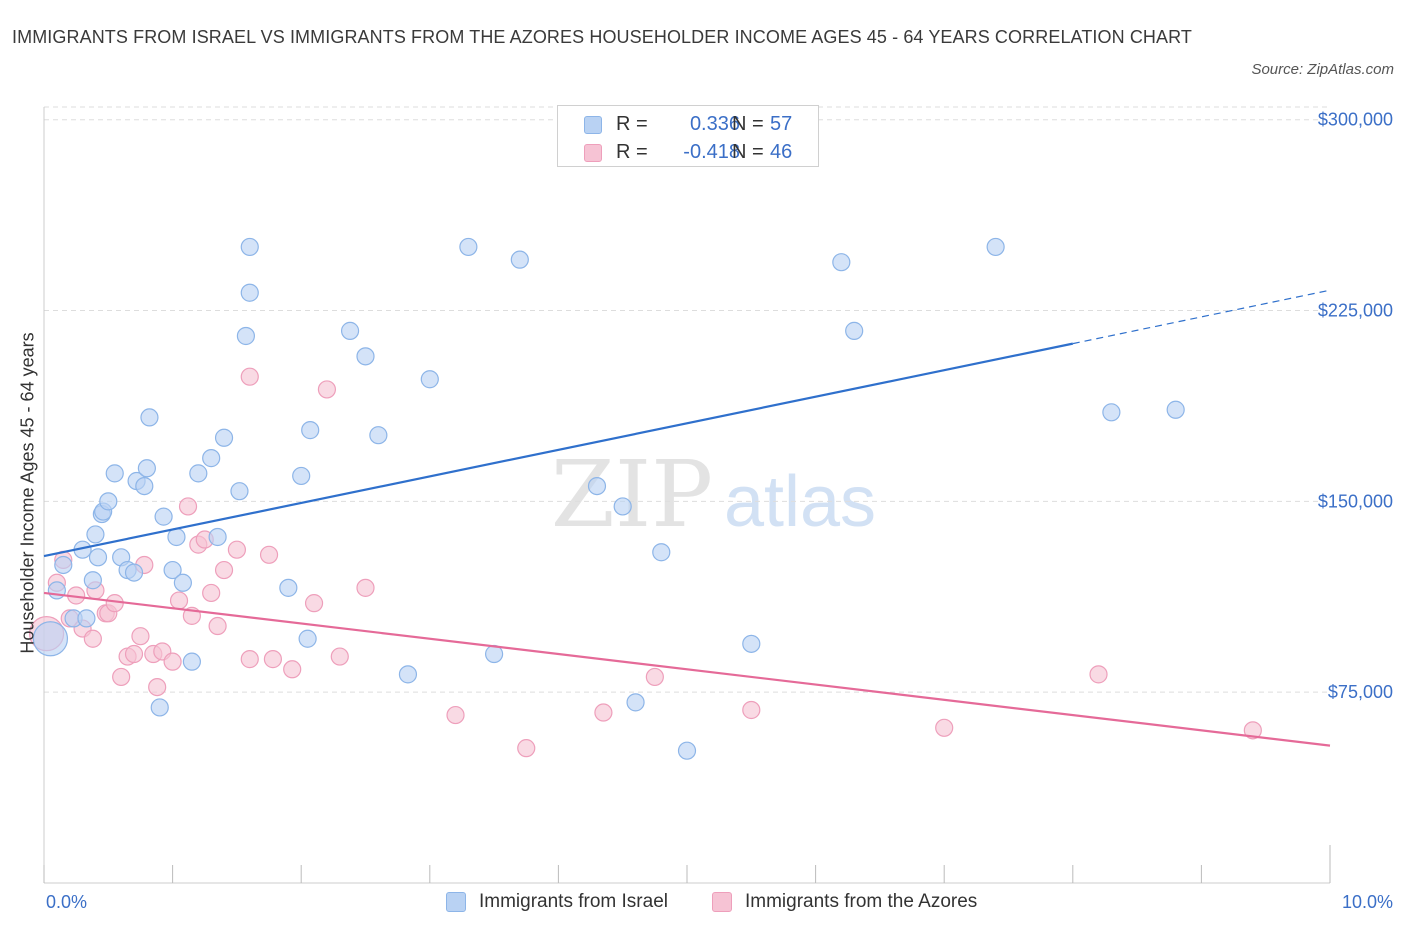 This screenshot has width=1406, height=930. Describe the element at coordinates (781, 152) in the screenshot. I see `n-value: 46` at that location.